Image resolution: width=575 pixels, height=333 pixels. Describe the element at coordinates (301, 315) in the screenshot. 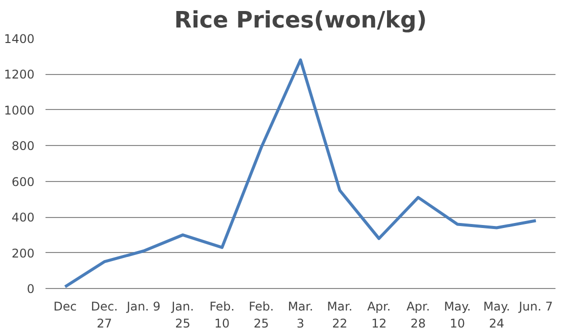

I see `x-tick-label: Mar. 3` at that location.